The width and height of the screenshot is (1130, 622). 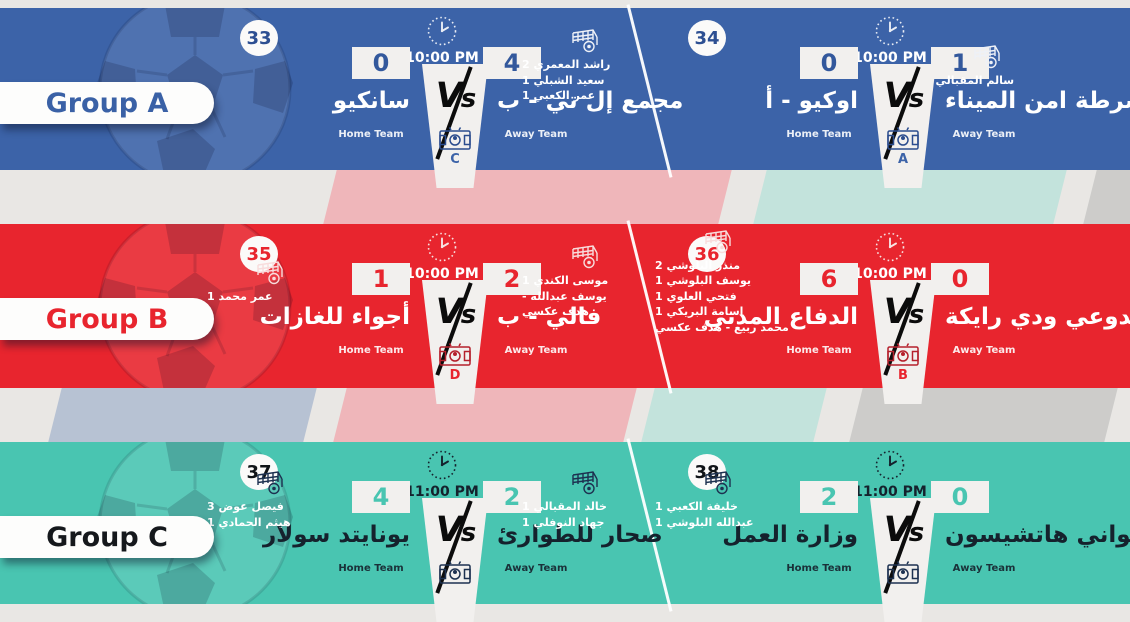 What do you see at coordinates (580, 535) in the screenshot?
I see `away-team-name: صحار للطوارئ` at bounding box center [580, 535].